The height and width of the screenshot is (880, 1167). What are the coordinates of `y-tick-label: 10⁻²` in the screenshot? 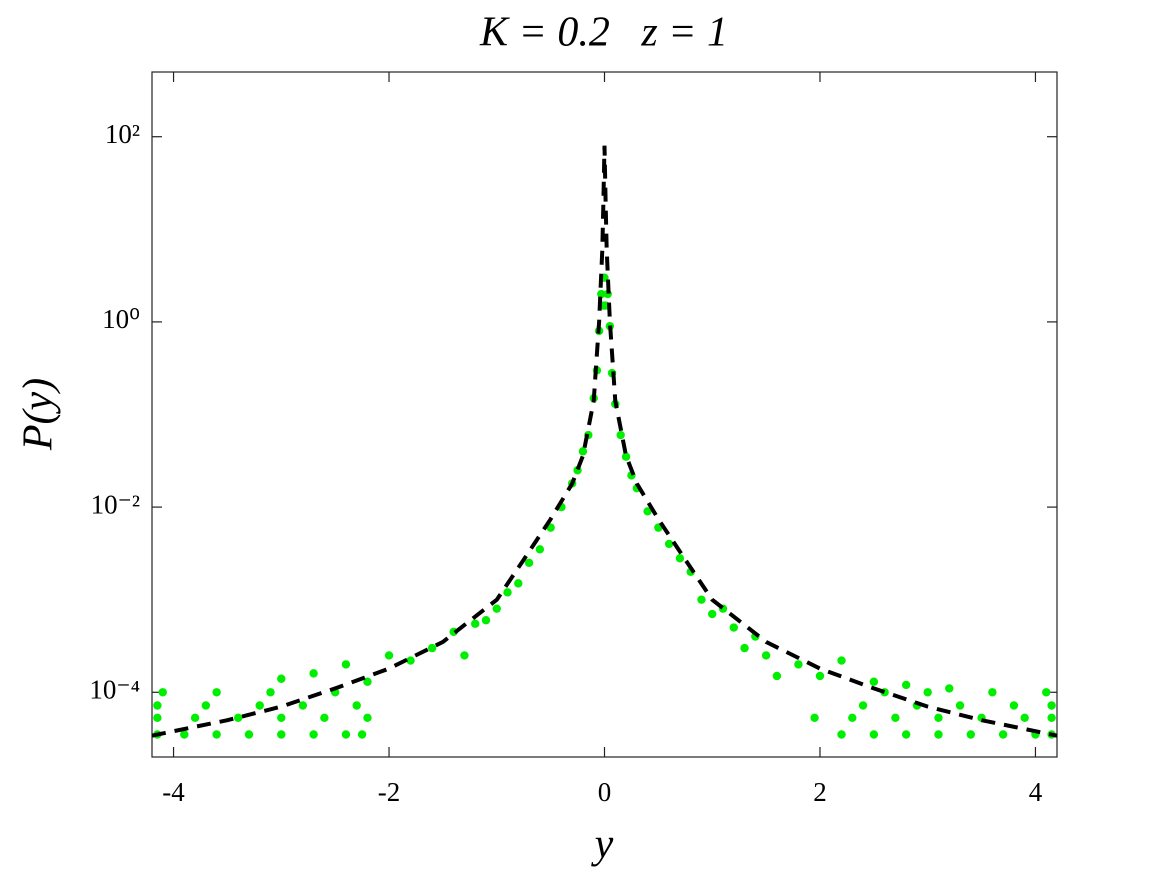 It's located at (115, 504).